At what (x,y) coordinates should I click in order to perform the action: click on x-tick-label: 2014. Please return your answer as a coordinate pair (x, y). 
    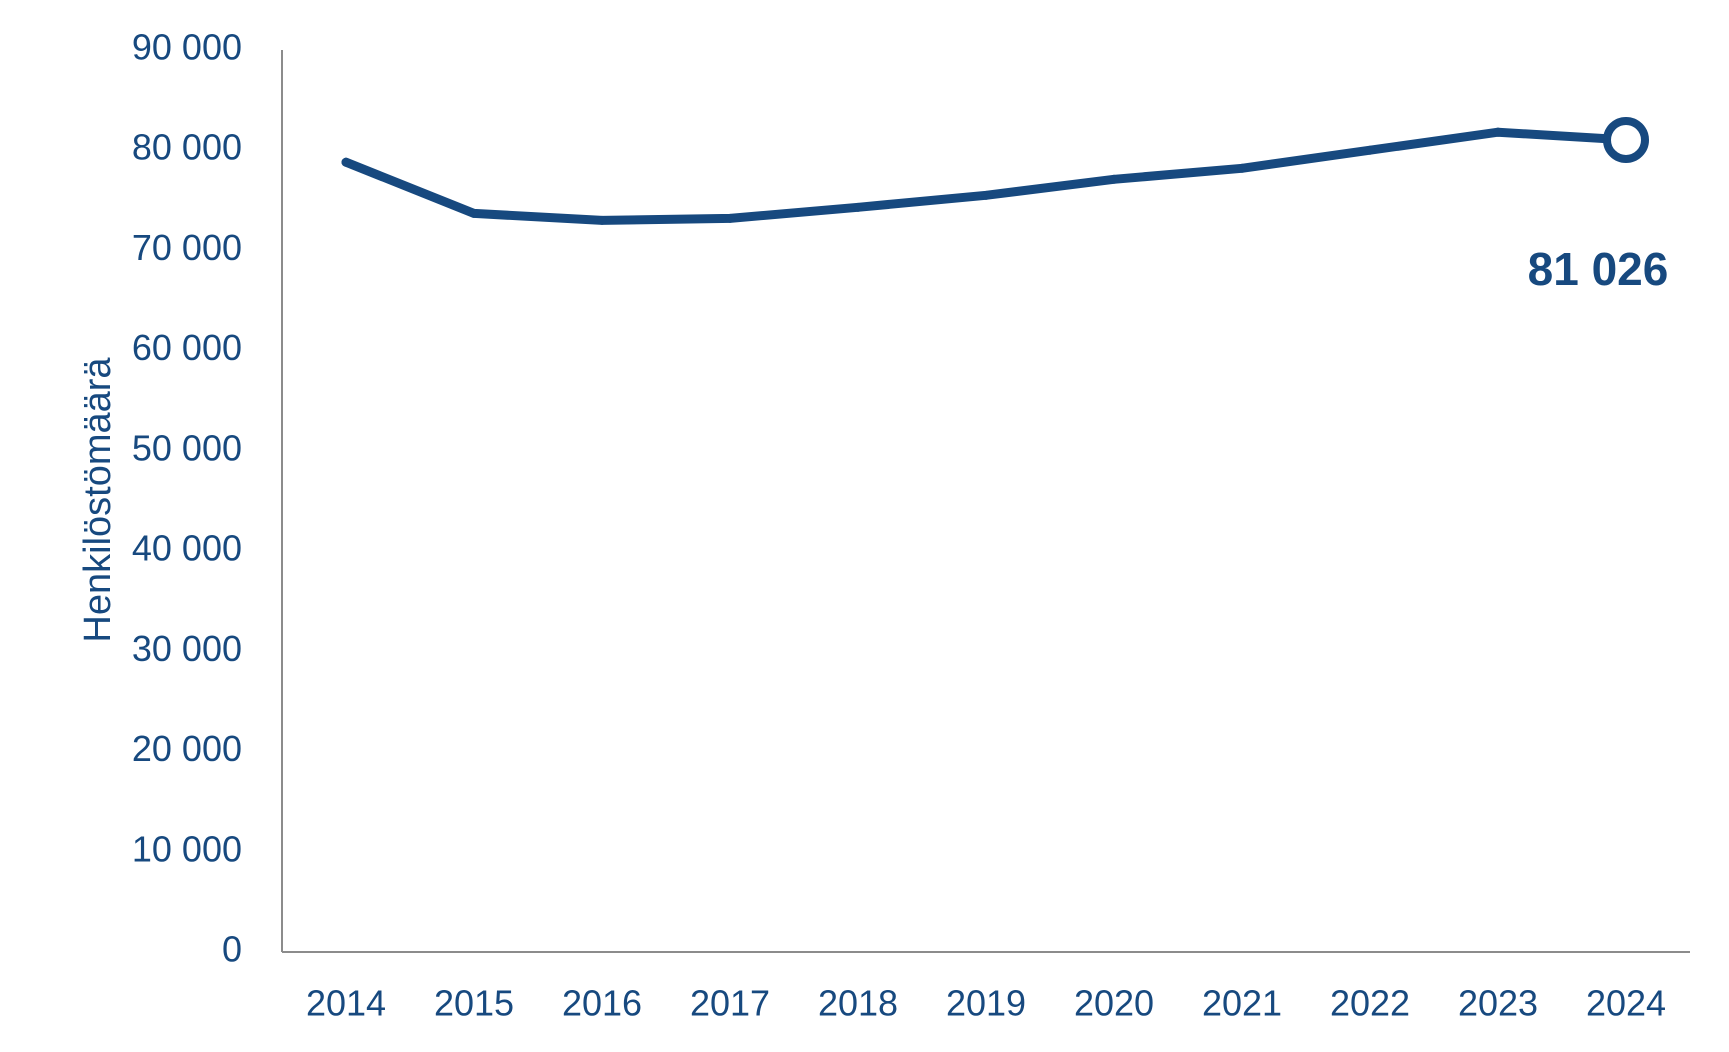
    Looking at the image, I should click on (346, 1003).